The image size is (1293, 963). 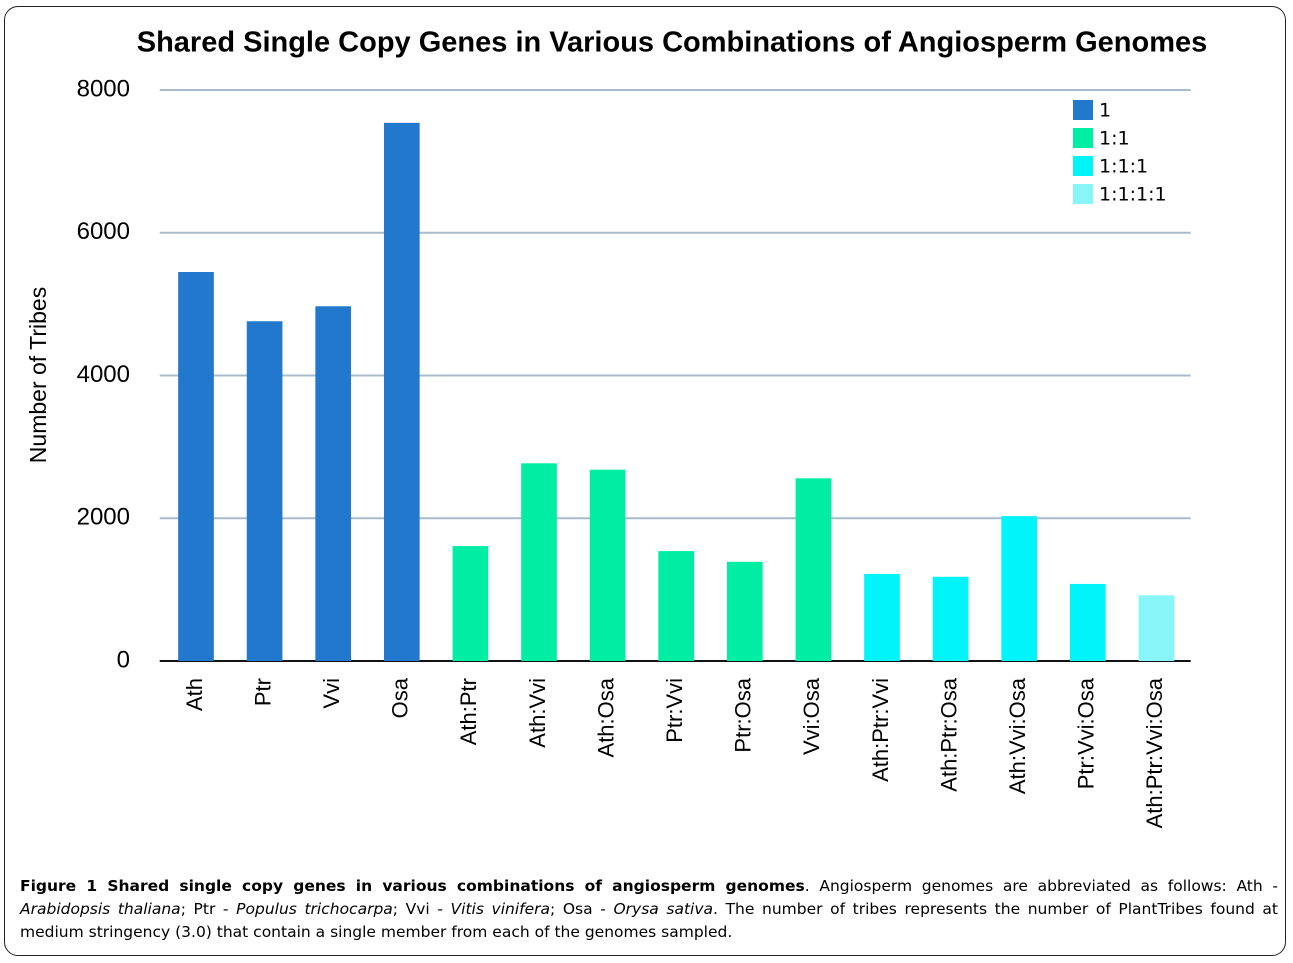 I want to click on x-tick-label: Ptr:Osa, so click(x=743, y=714).